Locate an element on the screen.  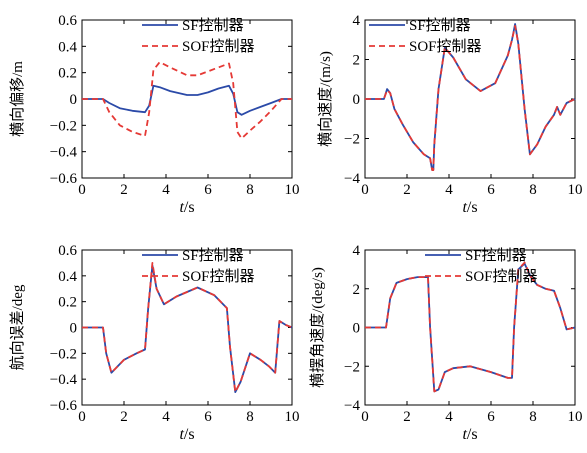
series-line-sf is located at coordinates (187, 100).